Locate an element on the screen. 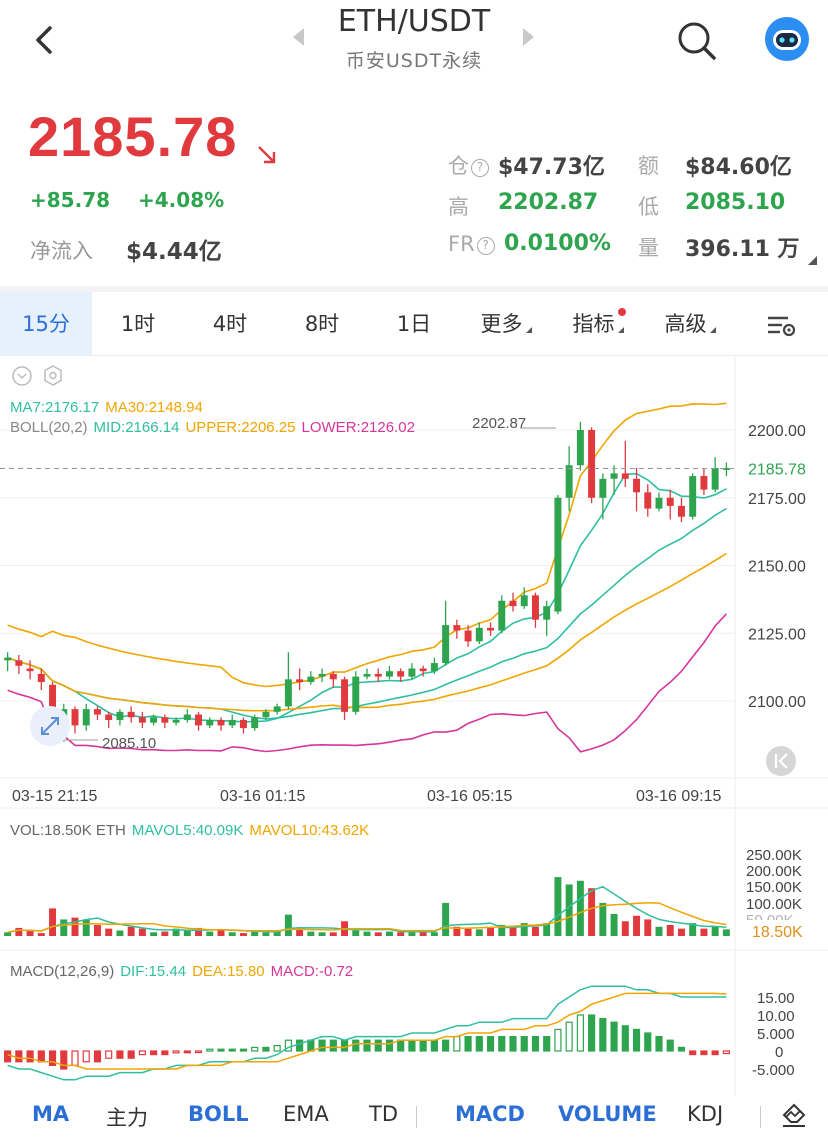 This screenshot has width=828, height=1140. tab-advanced: 高级 is located at coordinates (690, 324).